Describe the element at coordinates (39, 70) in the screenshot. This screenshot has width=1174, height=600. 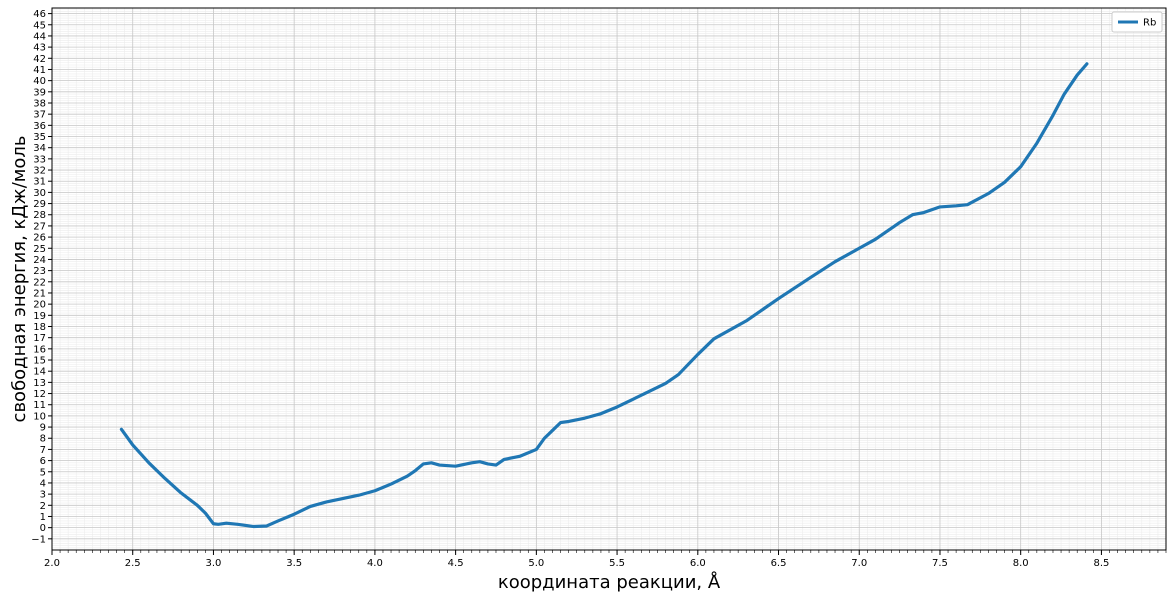
I see `y-tick-label: 41` at that location.